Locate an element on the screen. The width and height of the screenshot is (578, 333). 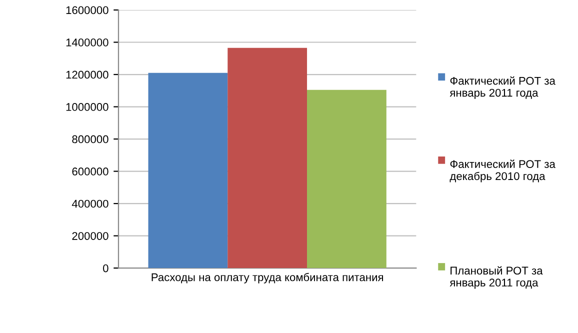
y-tick-label: 0 is located at coordinates (105, 268).